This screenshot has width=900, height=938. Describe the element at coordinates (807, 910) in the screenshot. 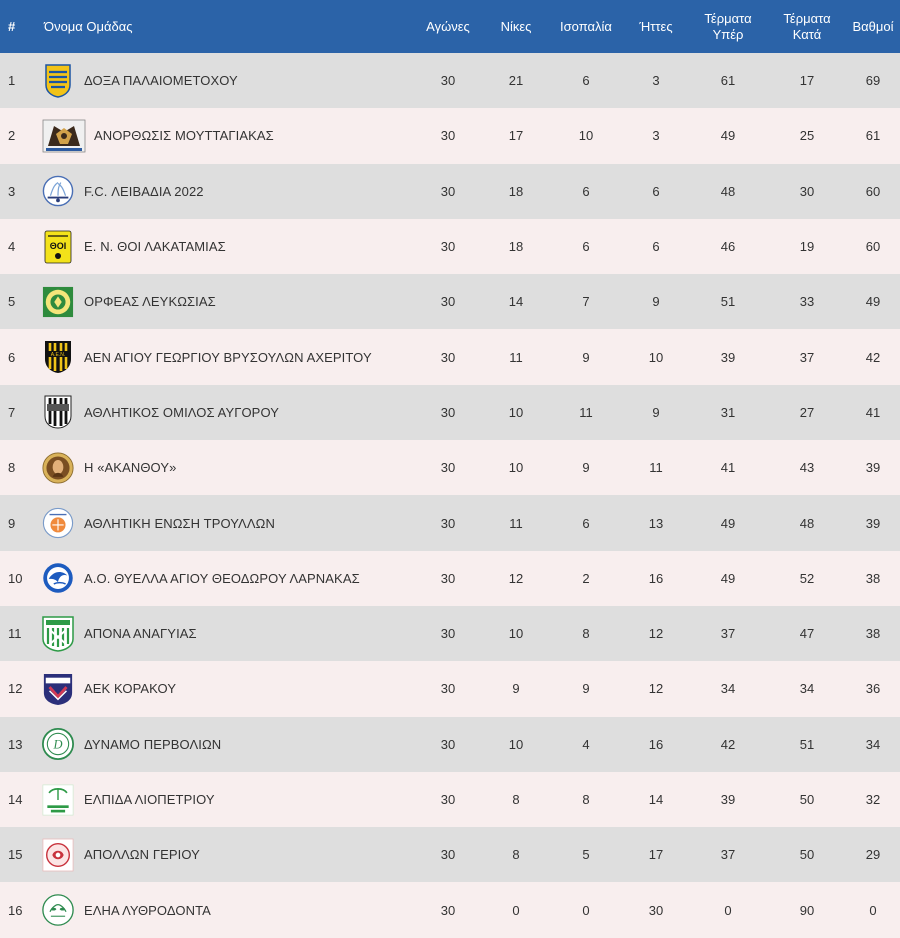

I see `goals-against-cell: 90` at that location.